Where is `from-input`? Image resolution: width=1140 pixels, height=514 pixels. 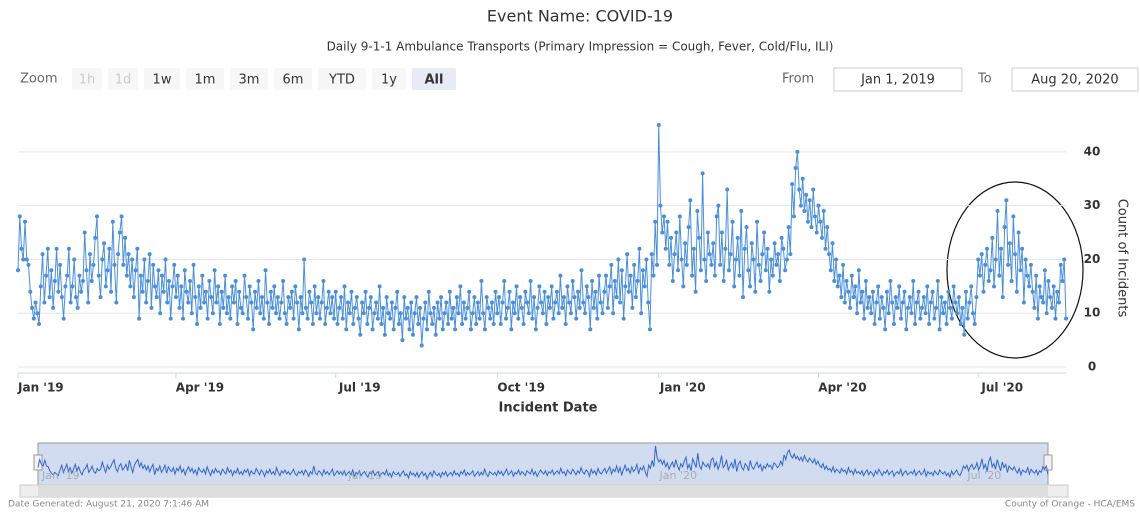 from-input is located at coordinates (898, 79).